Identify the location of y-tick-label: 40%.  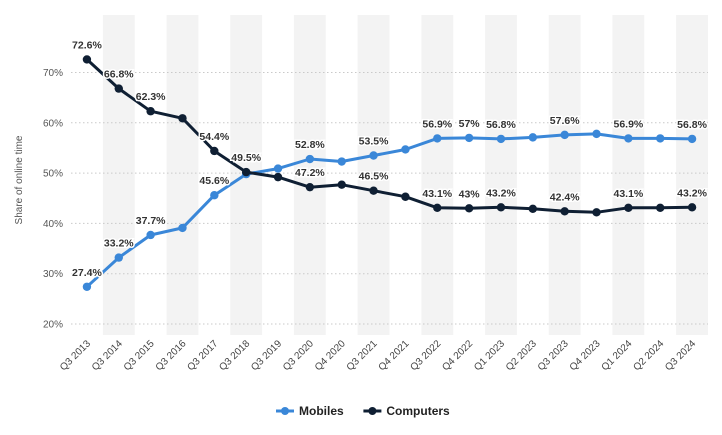
(53, 224).